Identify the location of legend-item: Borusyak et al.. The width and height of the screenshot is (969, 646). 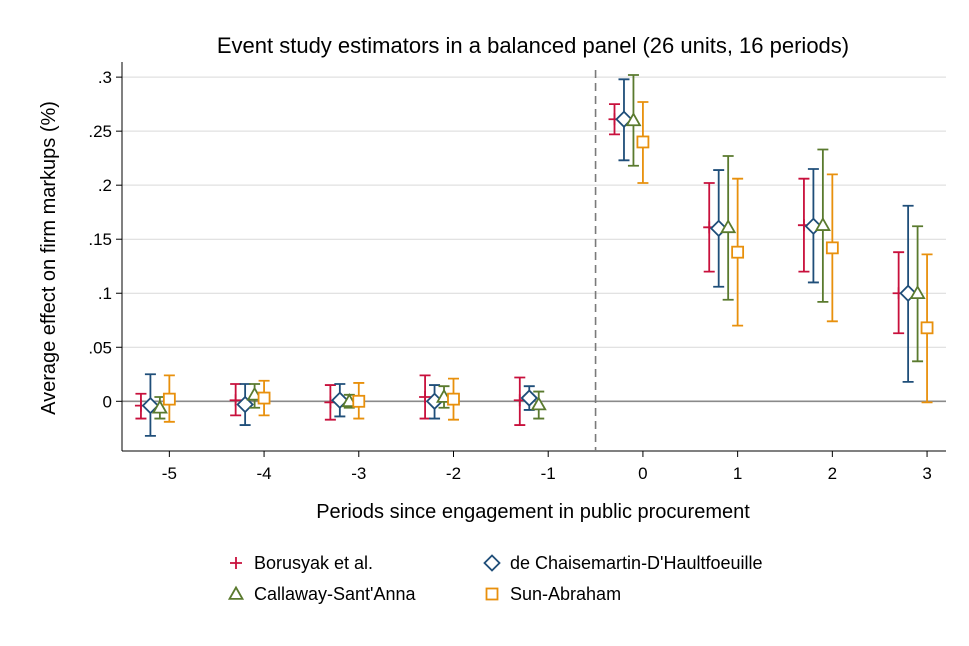
(301, 563).